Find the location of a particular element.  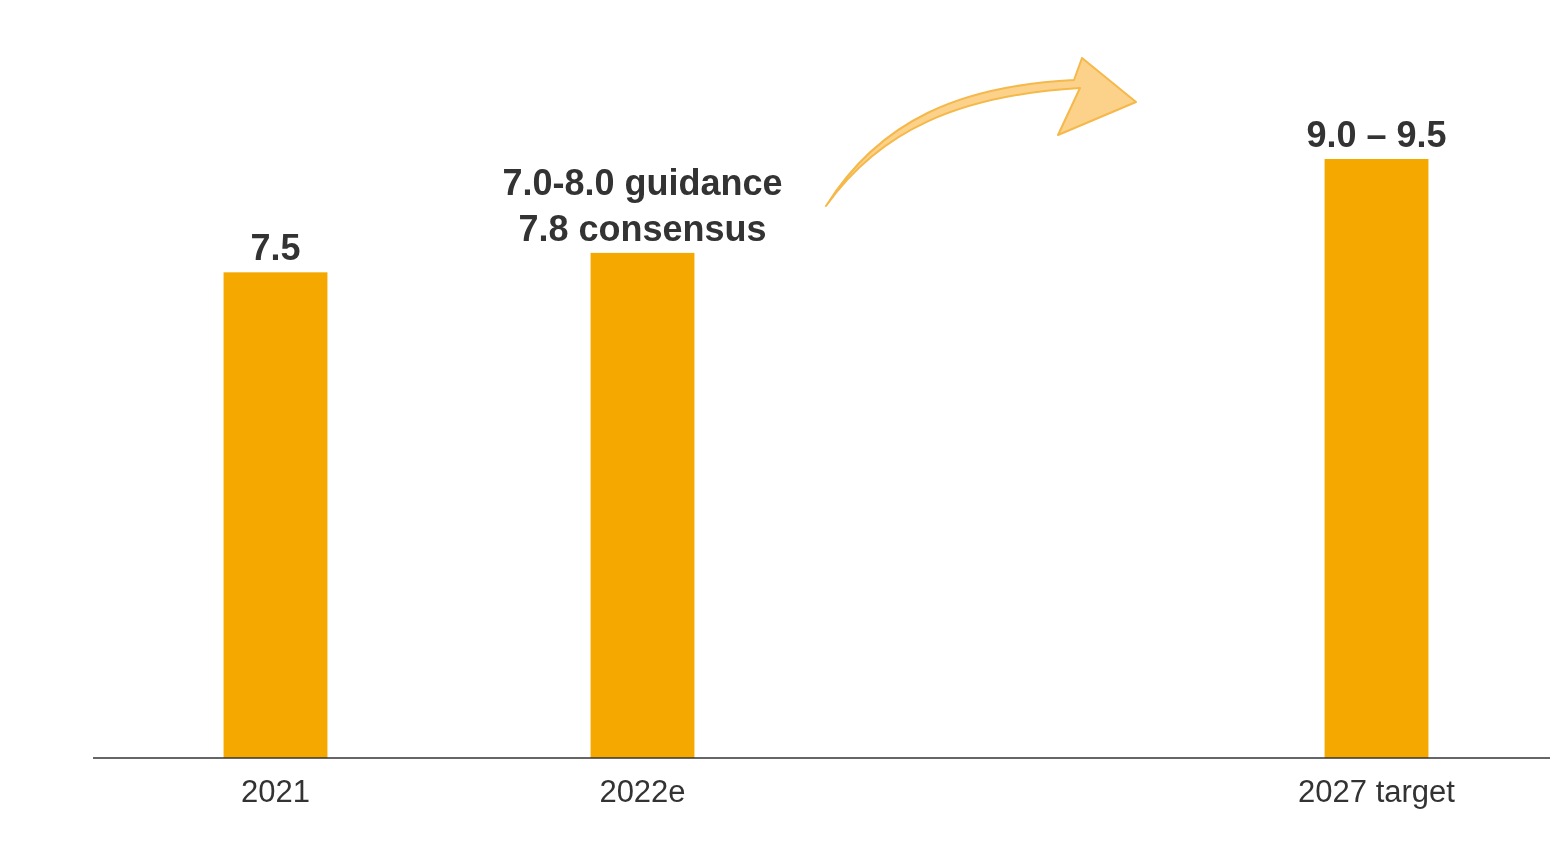

x-tick-label: 2022e is located at coordinates (642, 791).